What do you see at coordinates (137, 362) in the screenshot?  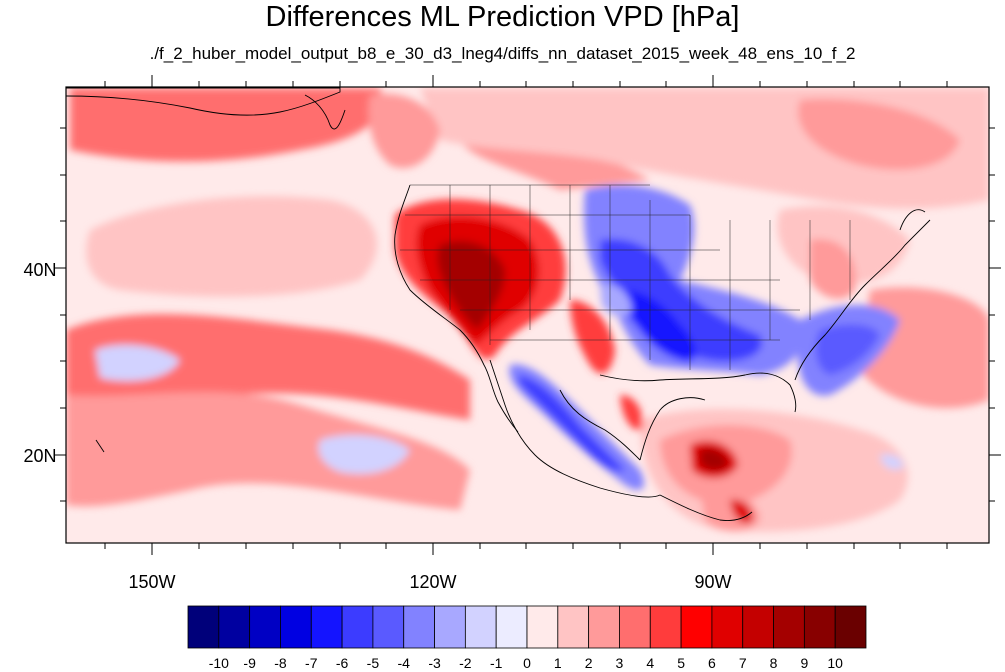 I see `hawaii-cool` at bounding box center [137, 362].